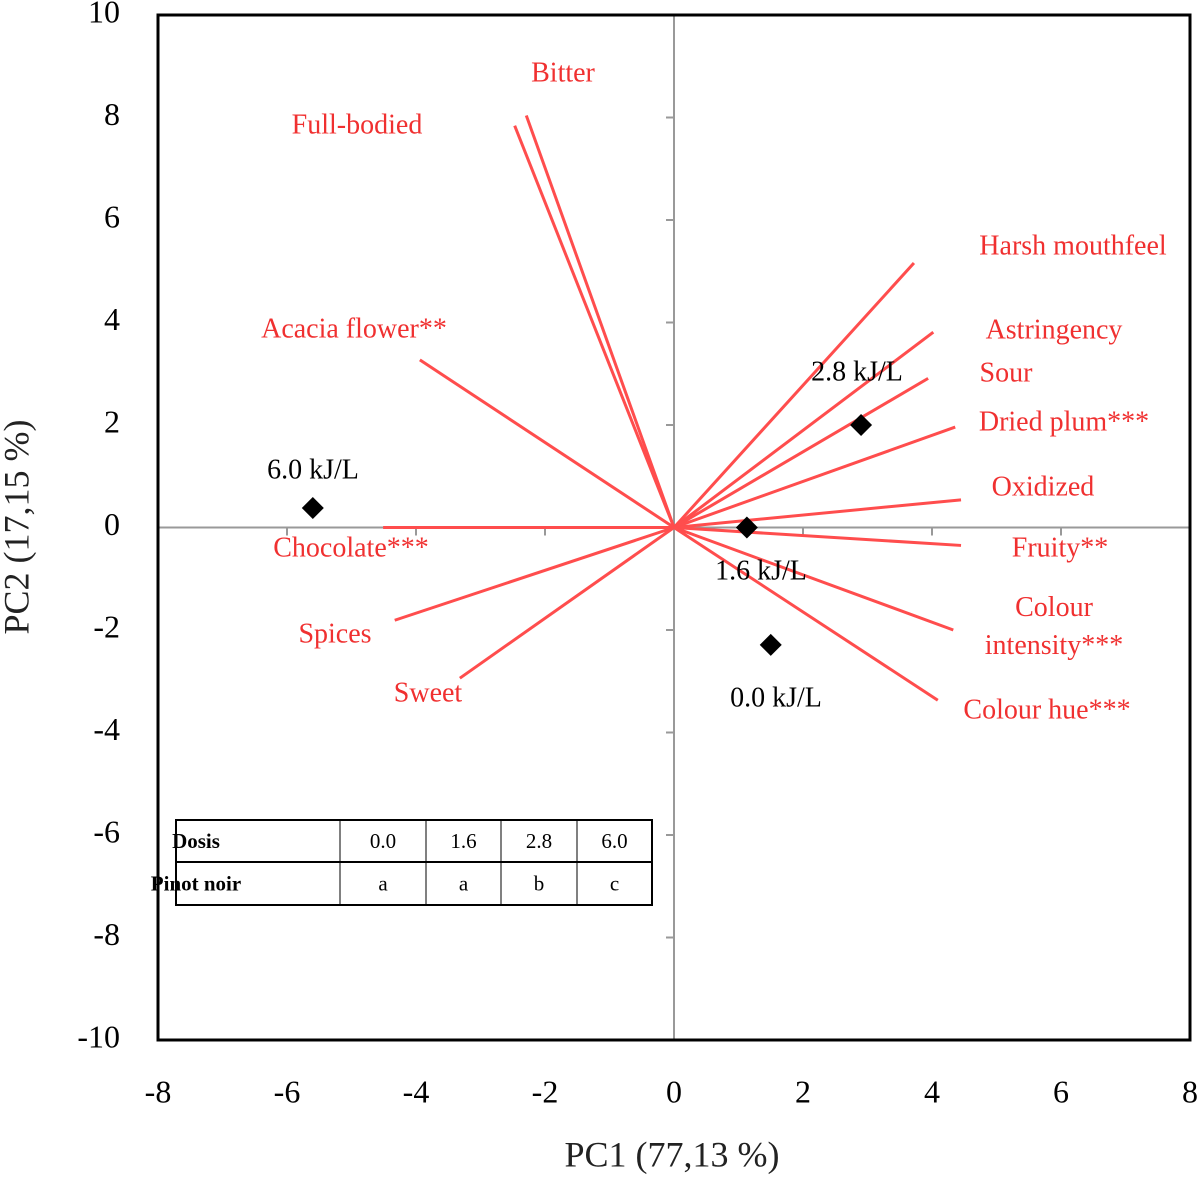 The image size is (1200, 1192). Describe the element at coordinates (104, 14) in the screenshot. I see `y-tick-label: 10` at that location.